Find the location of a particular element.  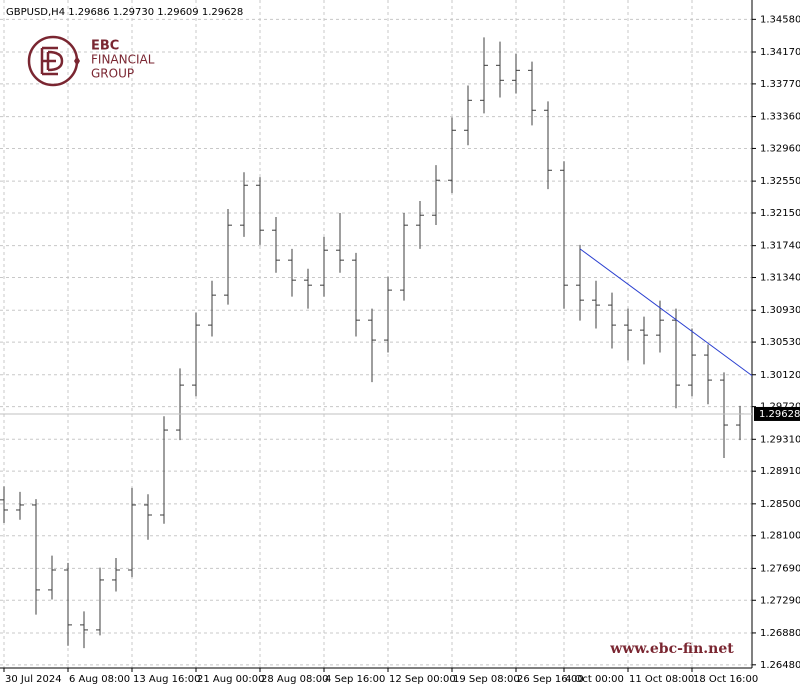

watermark: www.ebc-fin.net is located at coordinates (671, 649).